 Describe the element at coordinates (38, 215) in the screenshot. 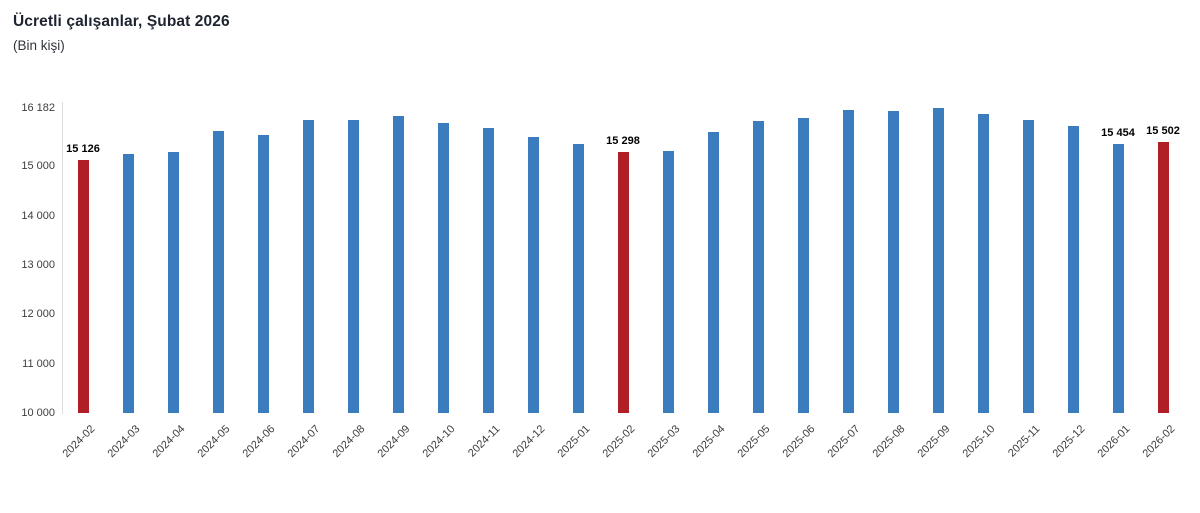

I see `y-axis-tick-label: 14 000` at that location.